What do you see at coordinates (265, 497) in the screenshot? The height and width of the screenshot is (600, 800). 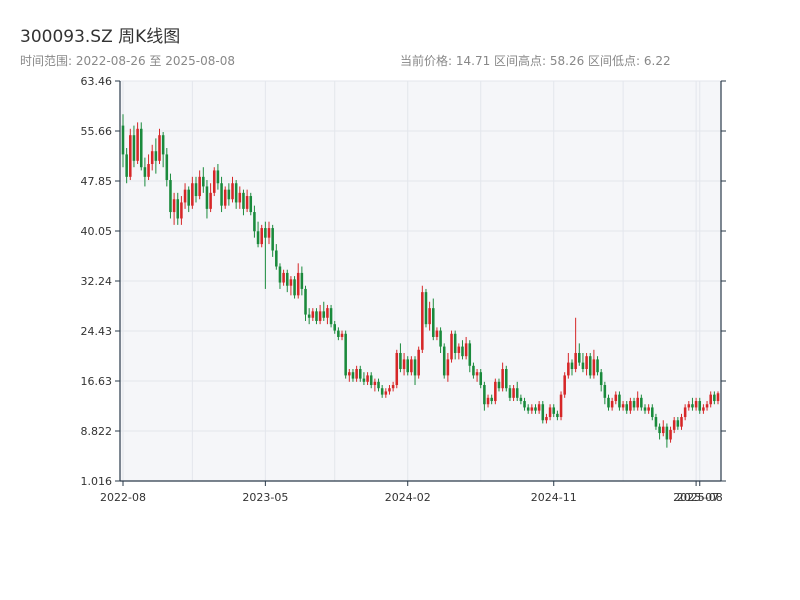 I see `x-tick-label: 2023-05` at bounding box center [265, 497].